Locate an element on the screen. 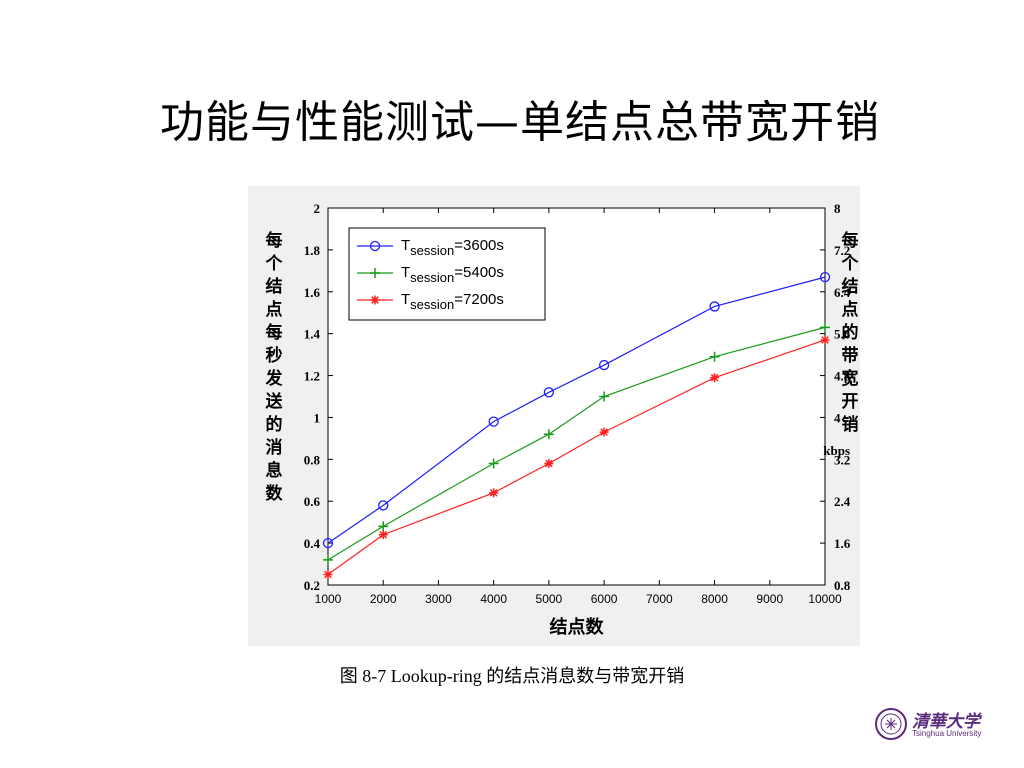 The image size is (1024, 768). figure-caption: 图 8-7 Lookup-ring 的结点消息数与带宽开销 is located at coordinates (512, 676).